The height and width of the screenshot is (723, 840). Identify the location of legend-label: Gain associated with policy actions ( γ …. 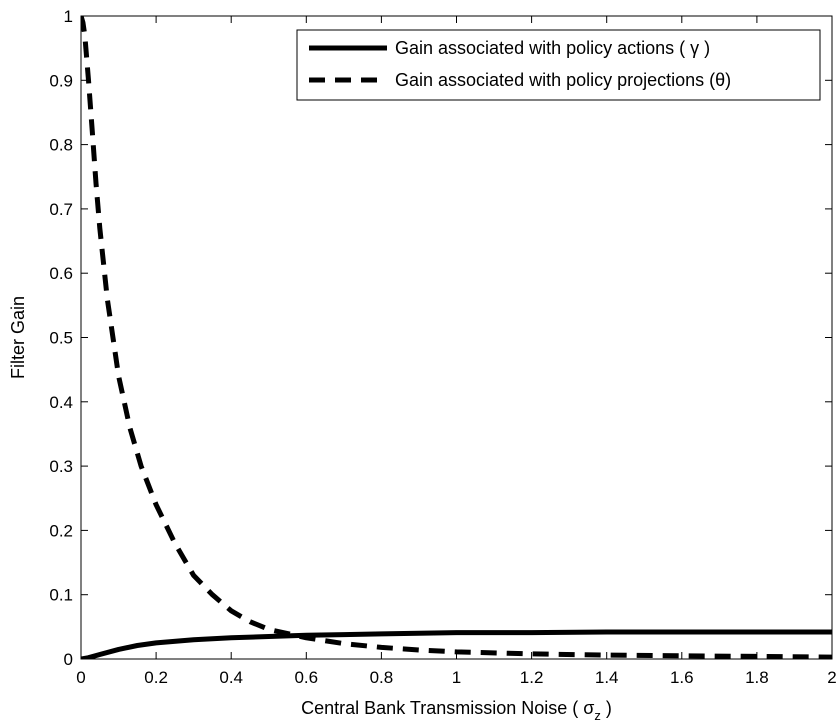
(552, 48).